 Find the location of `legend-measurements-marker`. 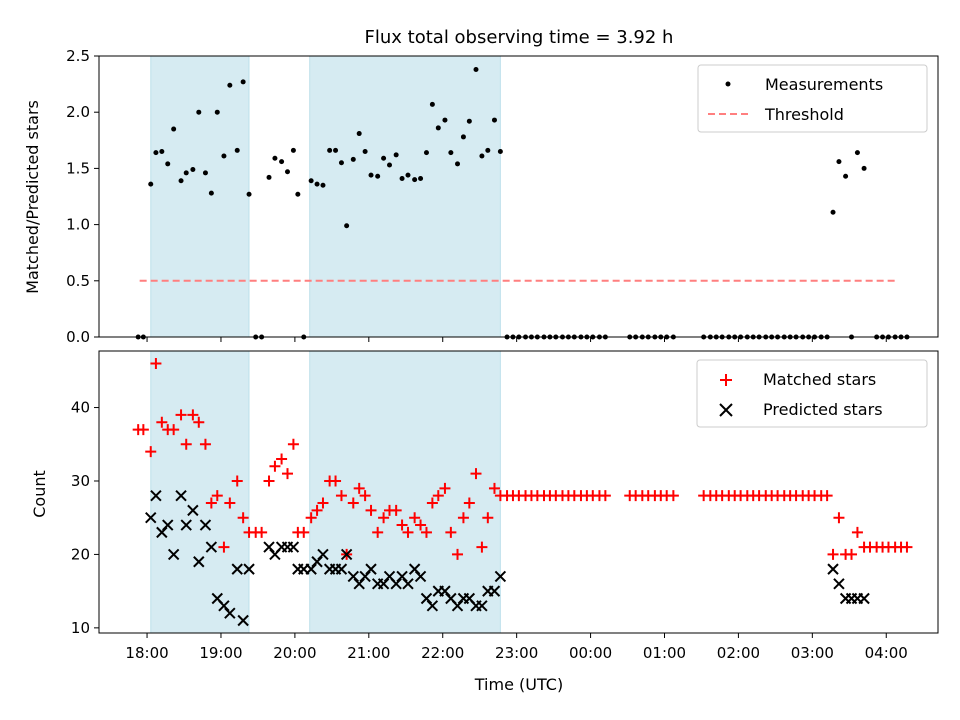

legend-measurements-marker is located at coordinates (728, 84).